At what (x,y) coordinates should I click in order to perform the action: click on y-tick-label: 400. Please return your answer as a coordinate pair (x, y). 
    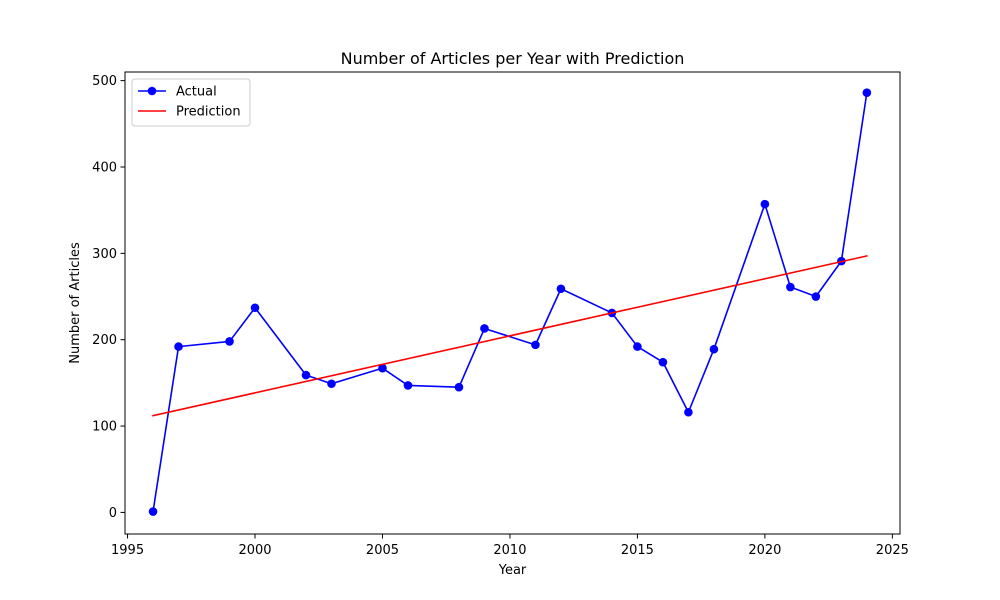
    Looking at the image, I should click on (104, 167).